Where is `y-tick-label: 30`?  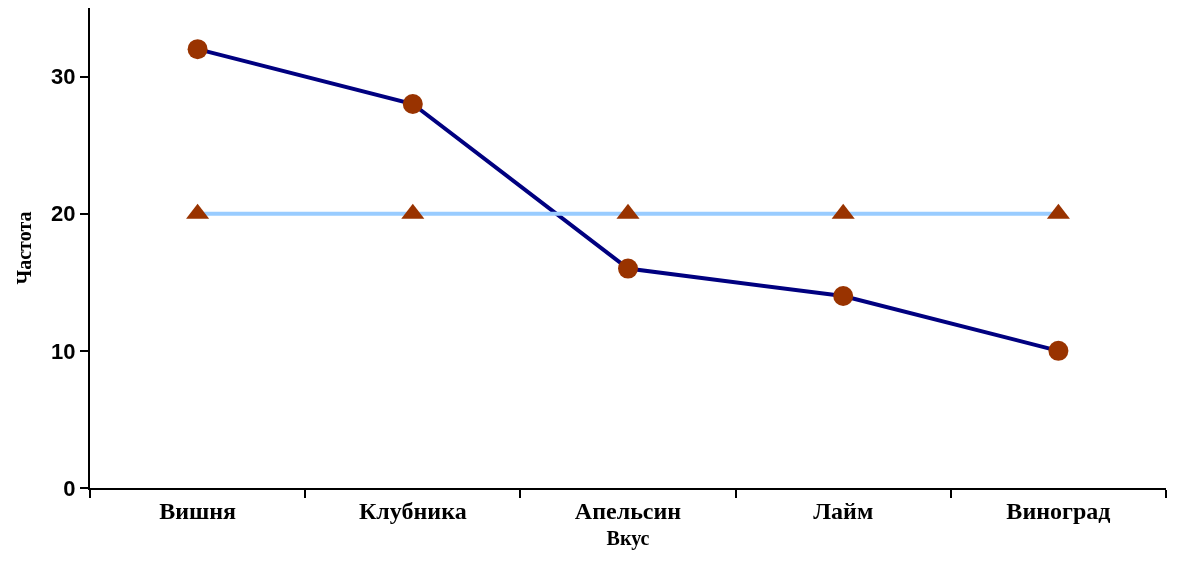
y-tick-label: 30 is located at coordinates (63, 77).